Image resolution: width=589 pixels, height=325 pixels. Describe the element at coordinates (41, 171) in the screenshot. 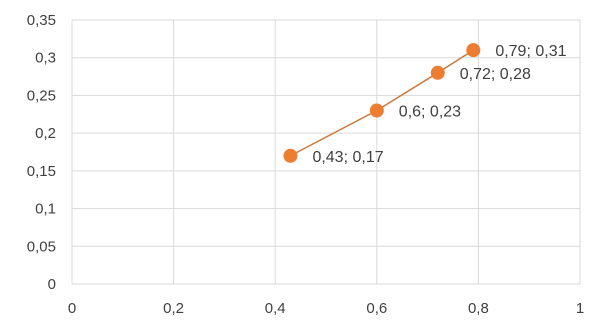

I see `y-tick-label: 0,15` at that location.